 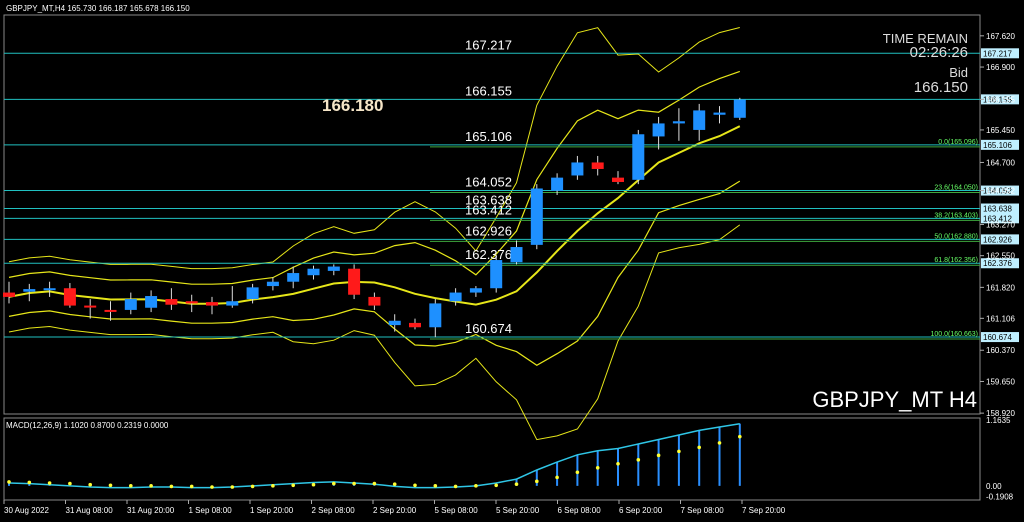 I want to click on level-tag: 160.674, so click(x=997, y=337).